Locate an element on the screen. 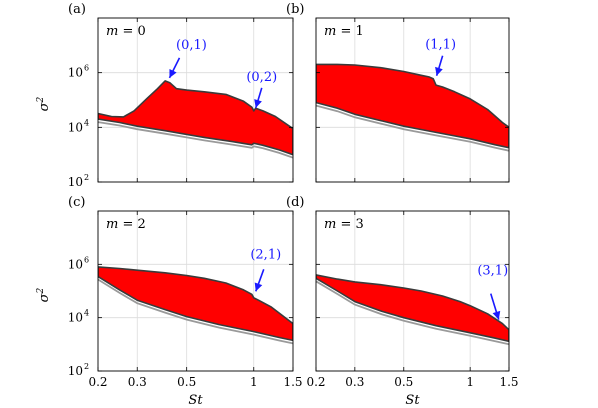 The image size is (598, 408). annotation-label: (1,1) is located at coordinates (440, 45).